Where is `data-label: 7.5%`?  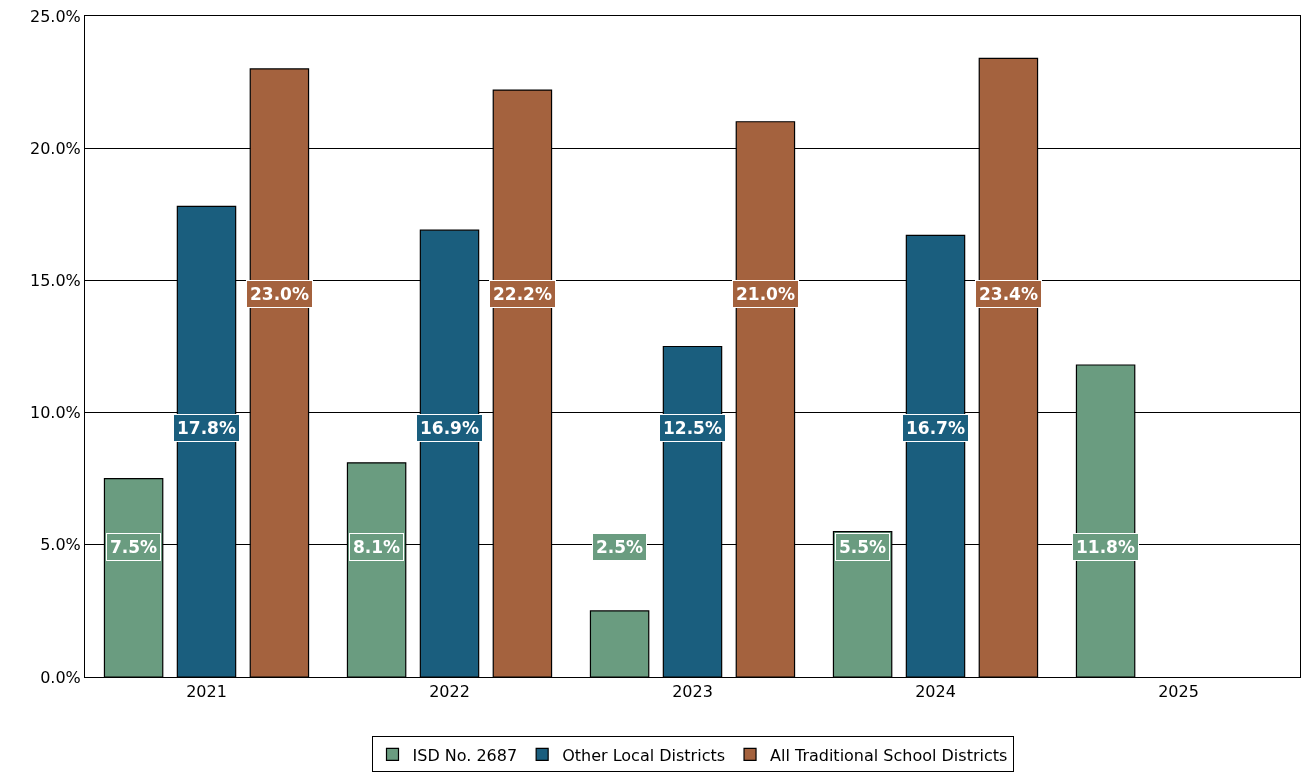 data-label: 7.5% is located at coordinates (134, 547).